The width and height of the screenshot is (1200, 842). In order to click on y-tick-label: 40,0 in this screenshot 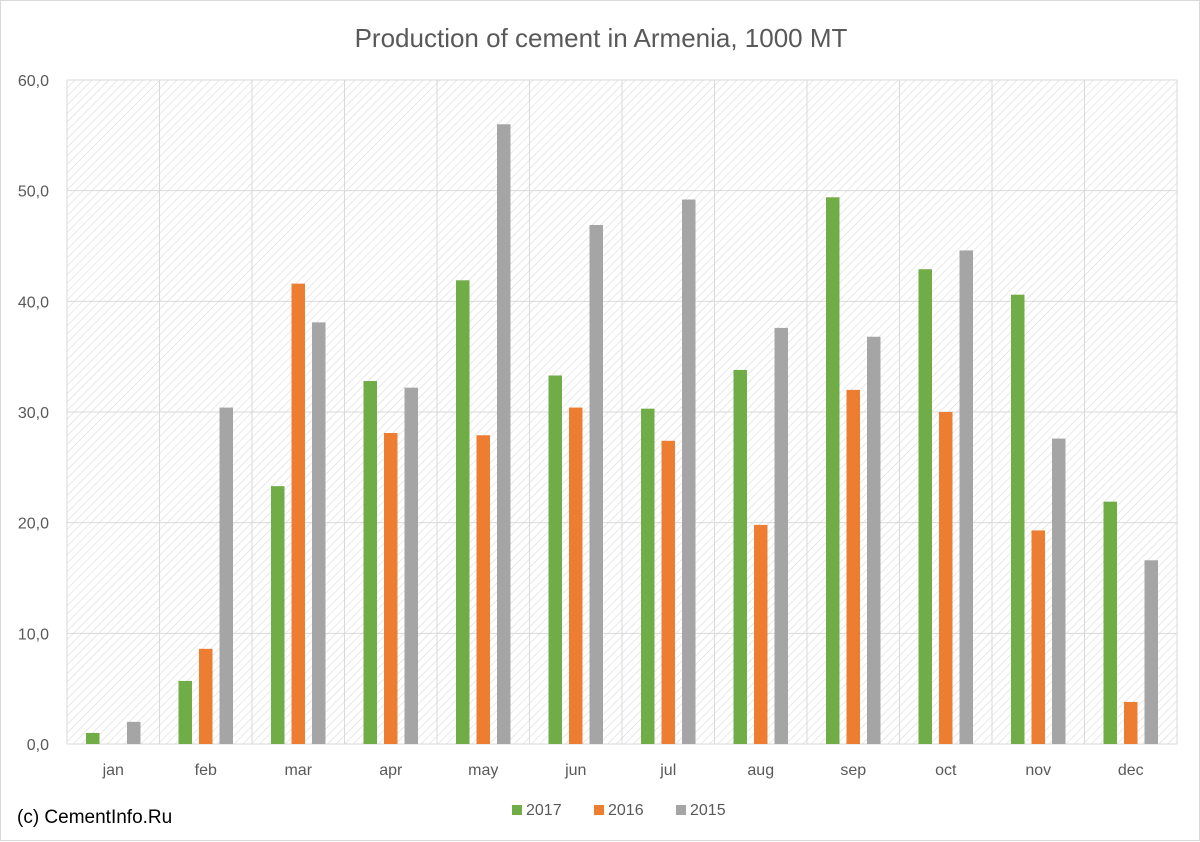, I will do `click(33, 302)`.